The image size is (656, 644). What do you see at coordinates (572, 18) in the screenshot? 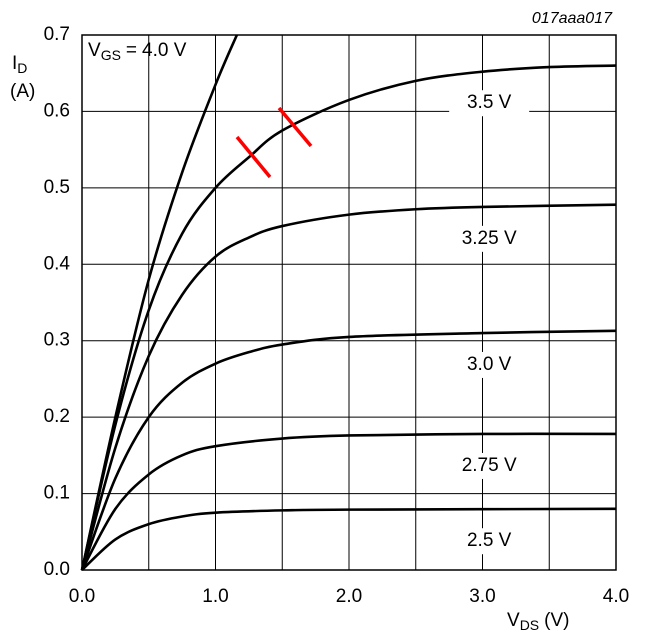
I see `figure-id: 017aaa017` at bounding box center [572, 18].